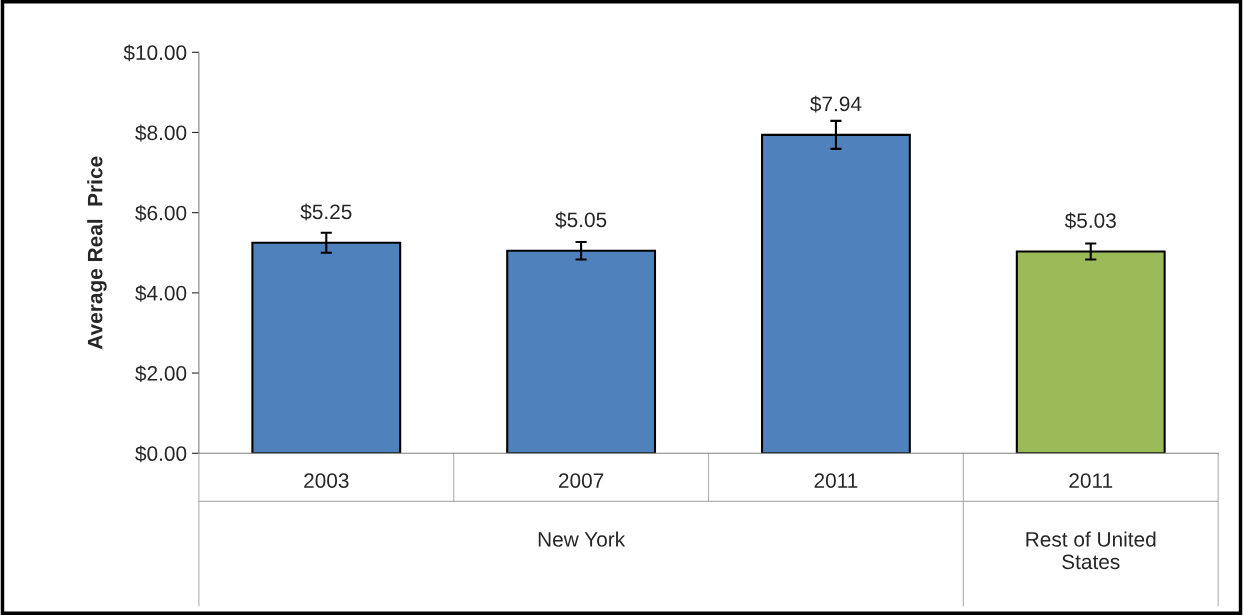 This screenshot has height=615, width=1243. Describe the element at coordinates (155, 53) in the screenshot. I see `y-tick-label: $10.00` at that location.